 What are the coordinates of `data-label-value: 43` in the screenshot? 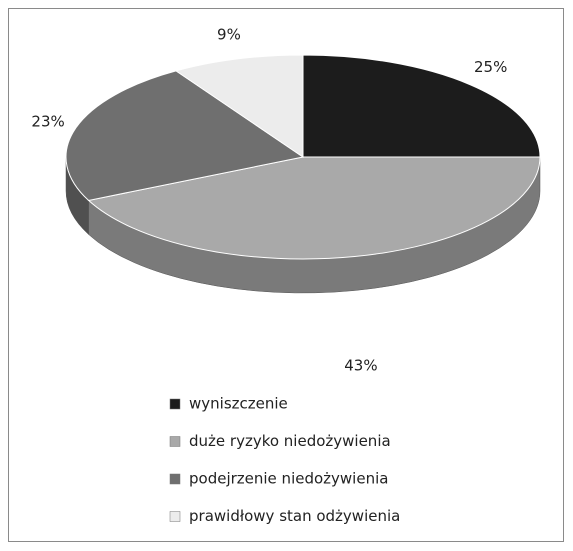 It's located at (353, 365).